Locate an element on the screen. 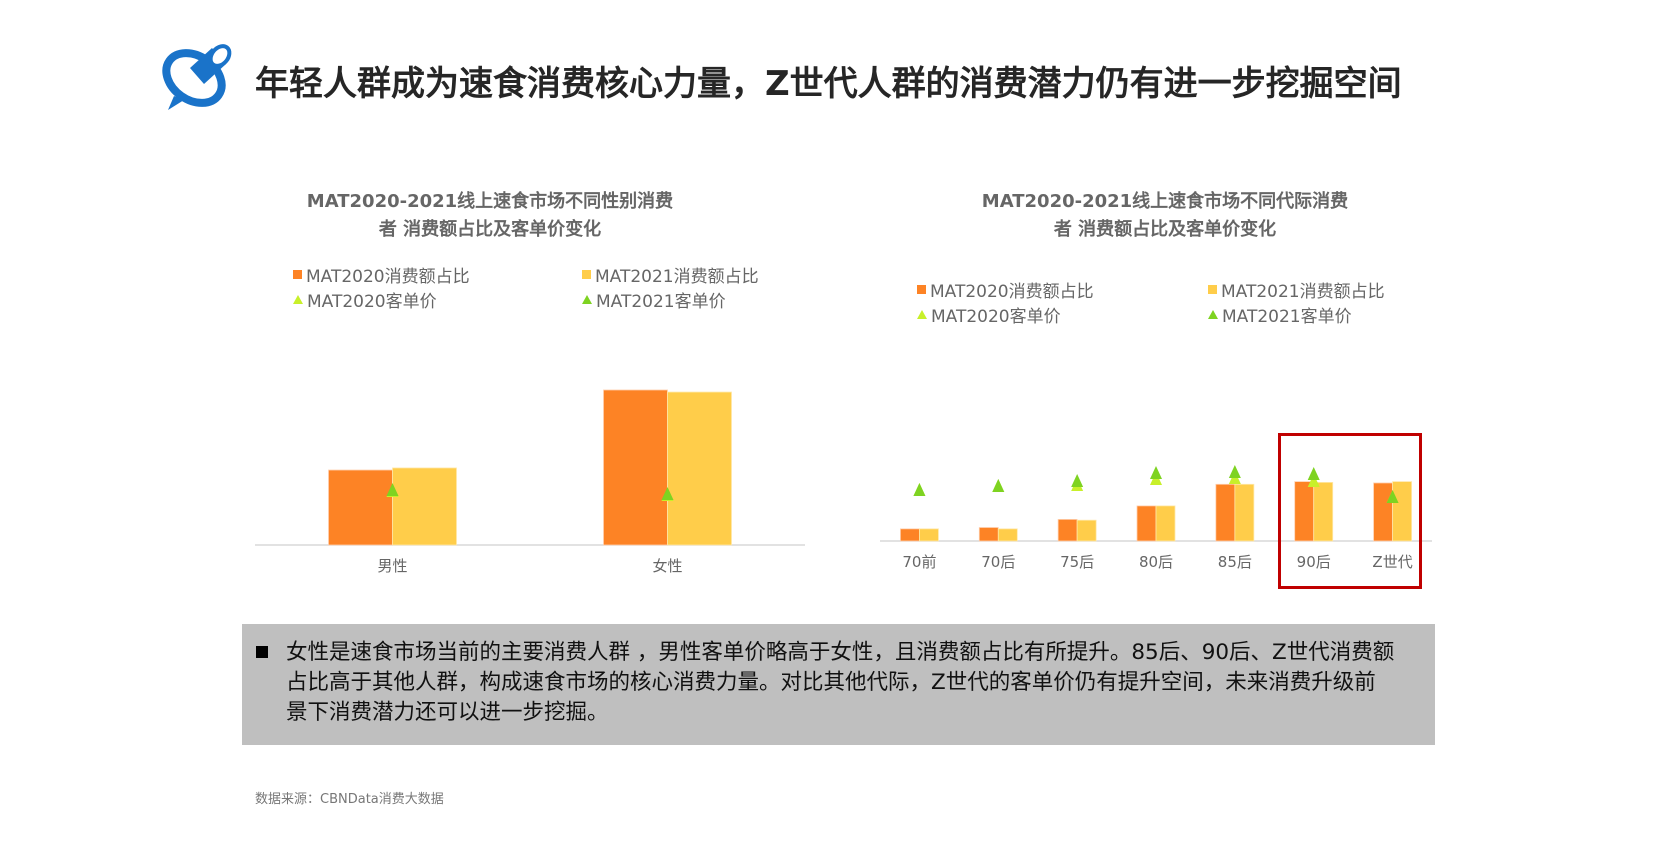  chart-title-line: MAT2020-2021线上速食市场不同代际消费 is located at coordinates (1165, 201).